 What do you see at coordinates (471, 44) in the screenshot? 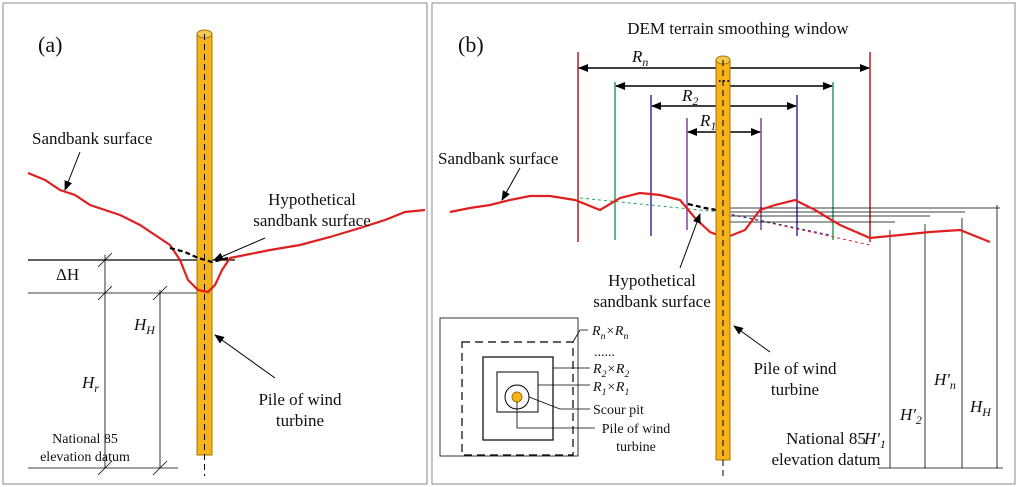
I see `panel-label: (b)` at bounding box center [471, 44].